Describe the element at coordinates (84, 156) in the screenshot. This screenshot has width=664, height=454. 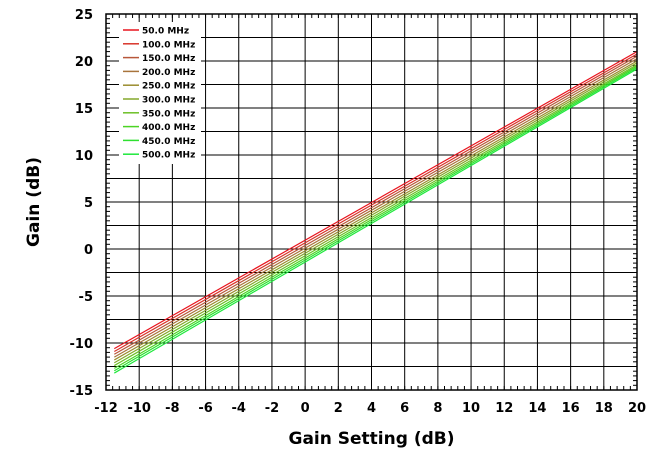
I see `y-tick-label: 10` at that location.